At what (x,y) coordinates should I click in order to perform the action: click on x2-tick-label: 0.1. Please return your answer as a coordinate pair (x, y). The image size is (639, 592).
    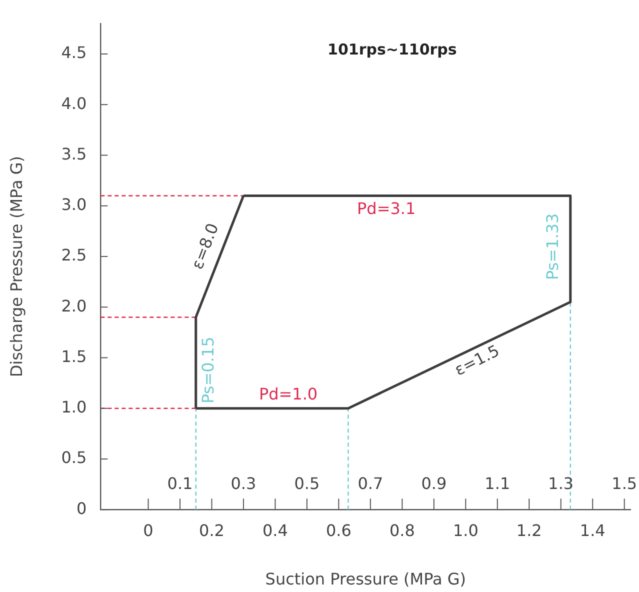
    Looking at the image, I should click on (180, 483).